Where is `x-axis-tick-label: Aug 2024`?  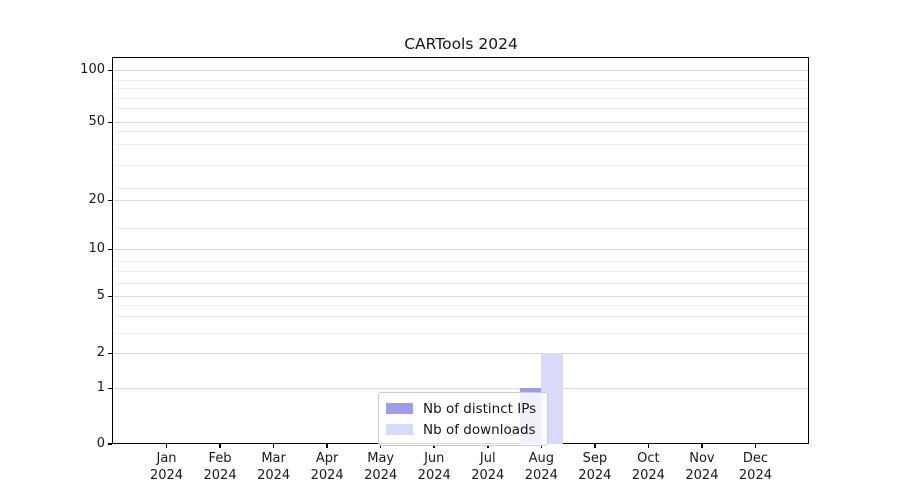 x-axis-tick-label: Aug 2024 is located at coordinates (541, 467).